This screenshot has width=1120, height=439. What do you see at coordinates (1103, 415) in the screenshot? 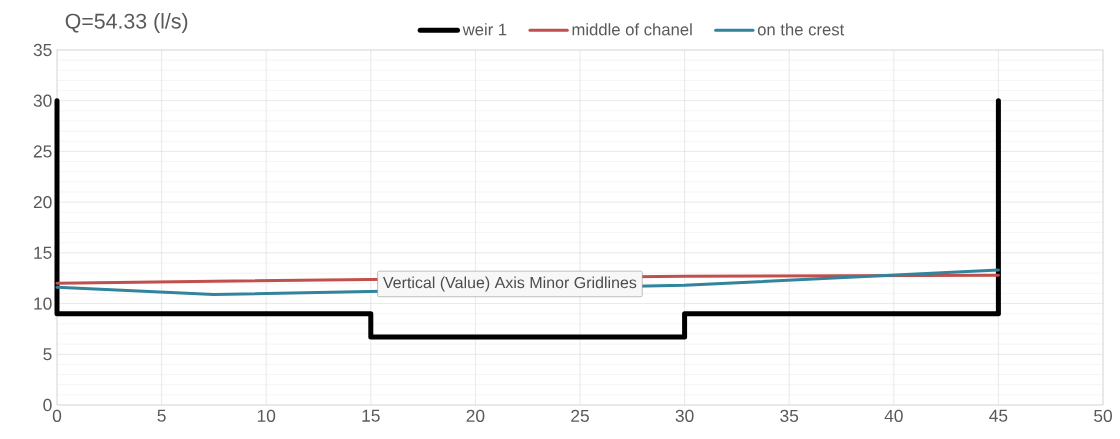
I see `x-tick-label: 50` at bounding box center [1103, 415].